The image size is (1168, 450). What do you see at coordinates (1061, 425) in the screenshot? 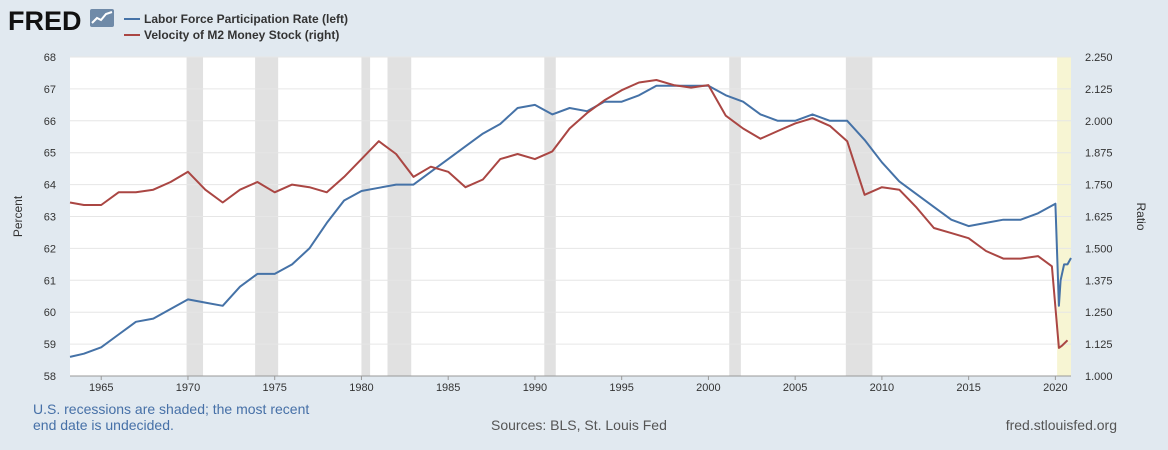
I see `site-link: fred.stlouisfed.org` at bounding box center [1061, 425].